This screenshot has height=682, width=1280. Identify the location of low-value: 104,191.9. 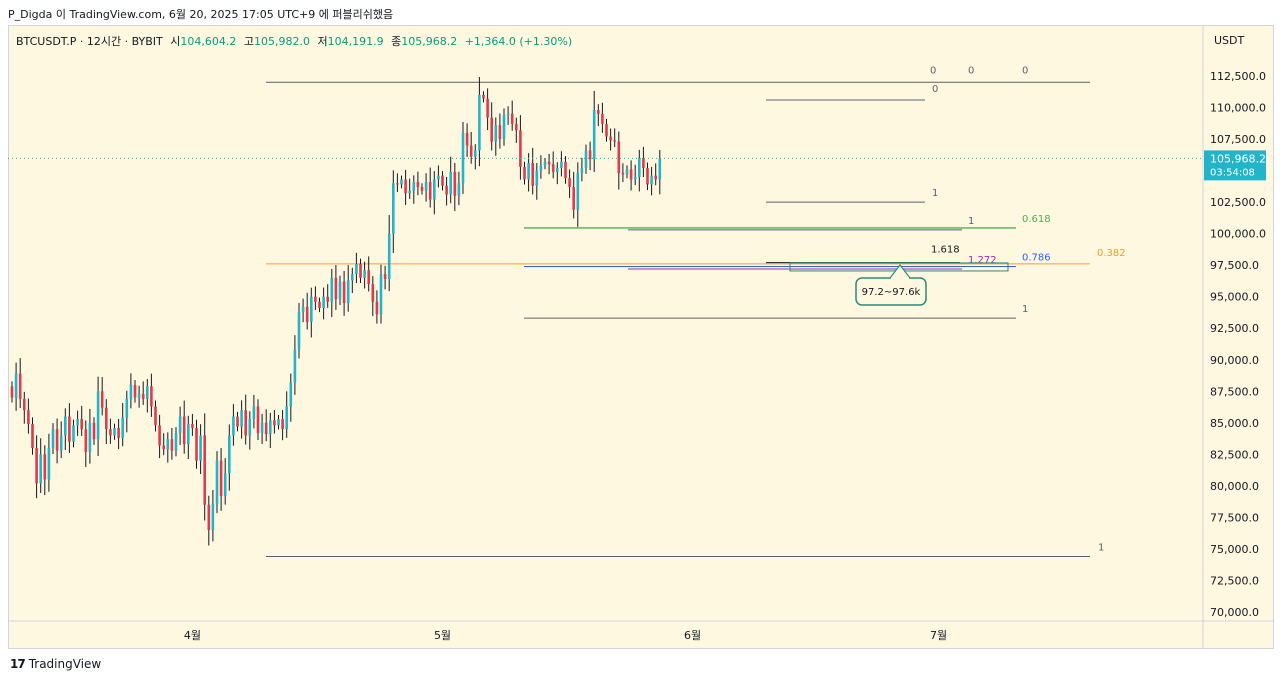
(355, 41).